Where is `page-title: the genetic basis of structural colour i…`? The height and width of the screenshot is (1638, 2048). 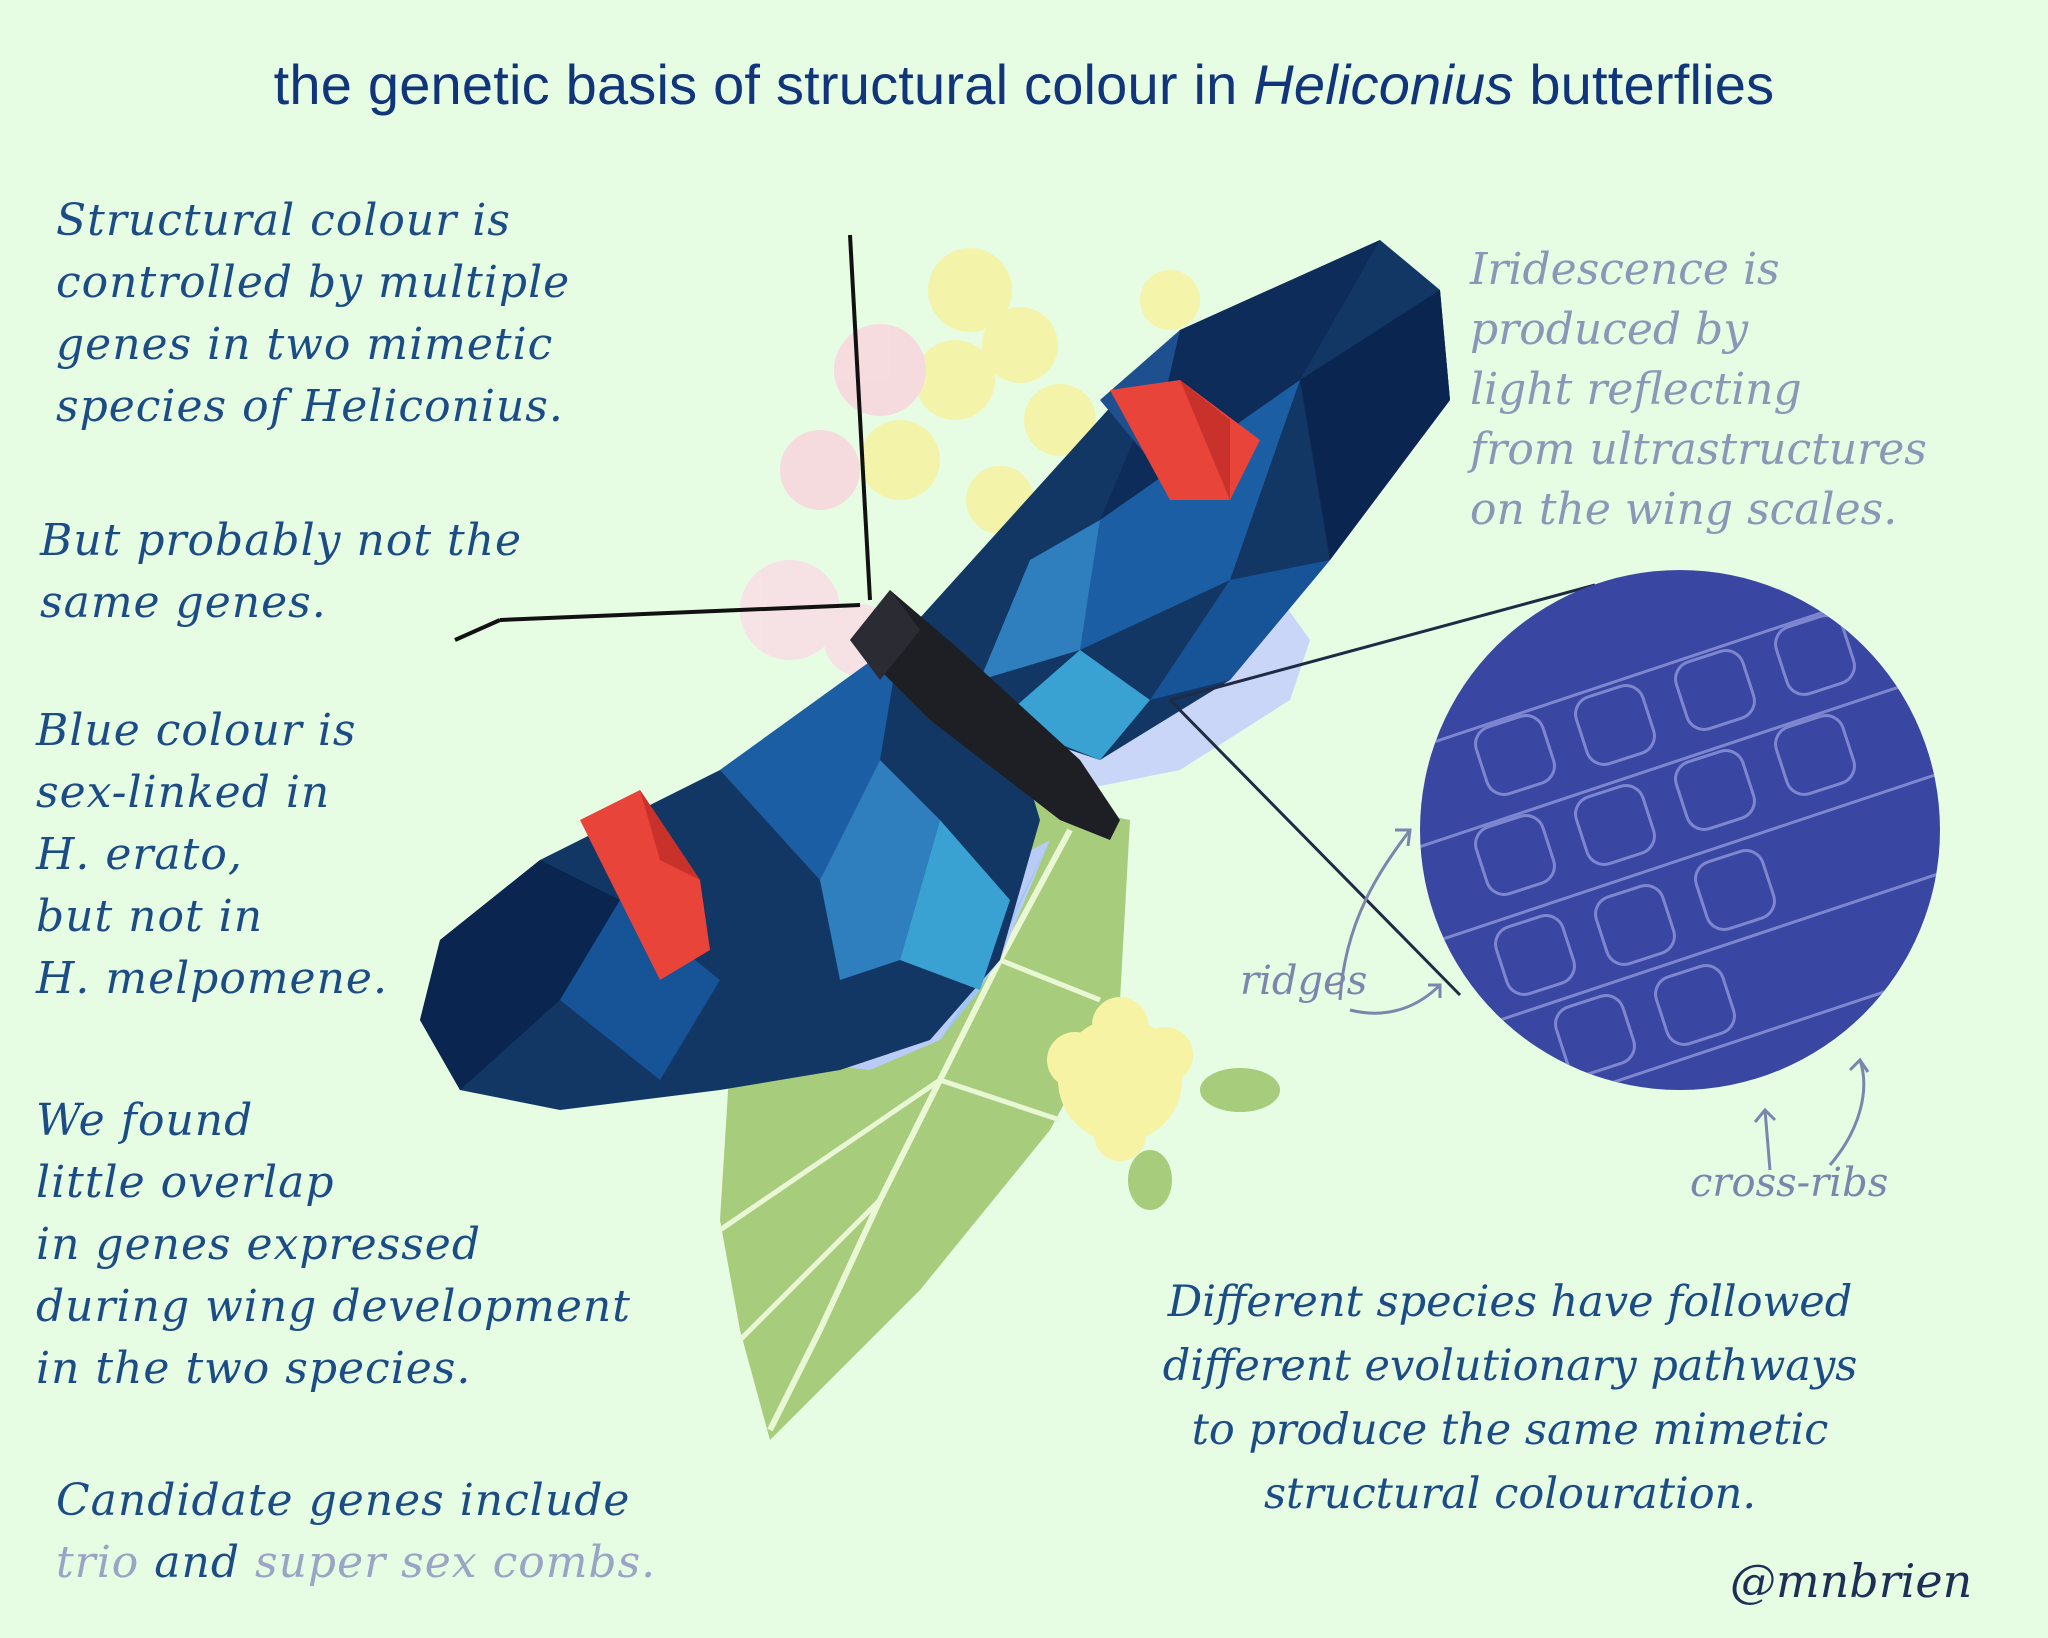 page-title: the genetic basis of structural colour i… is located at coordinates (1024, 84).